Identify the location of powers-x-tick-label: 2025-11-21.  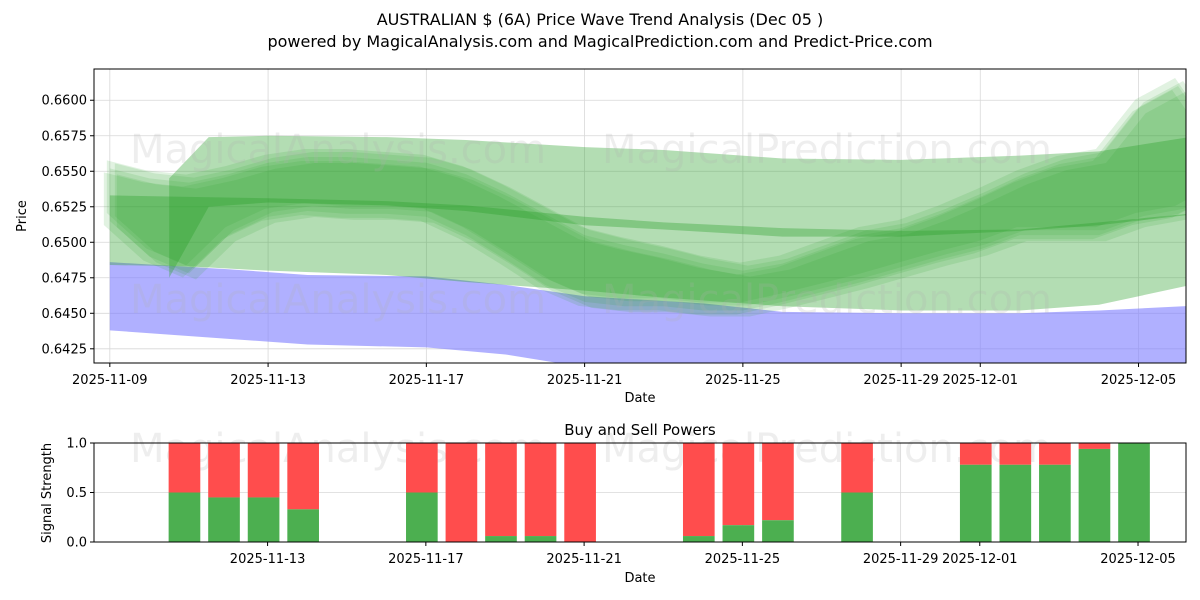
(584, 559).